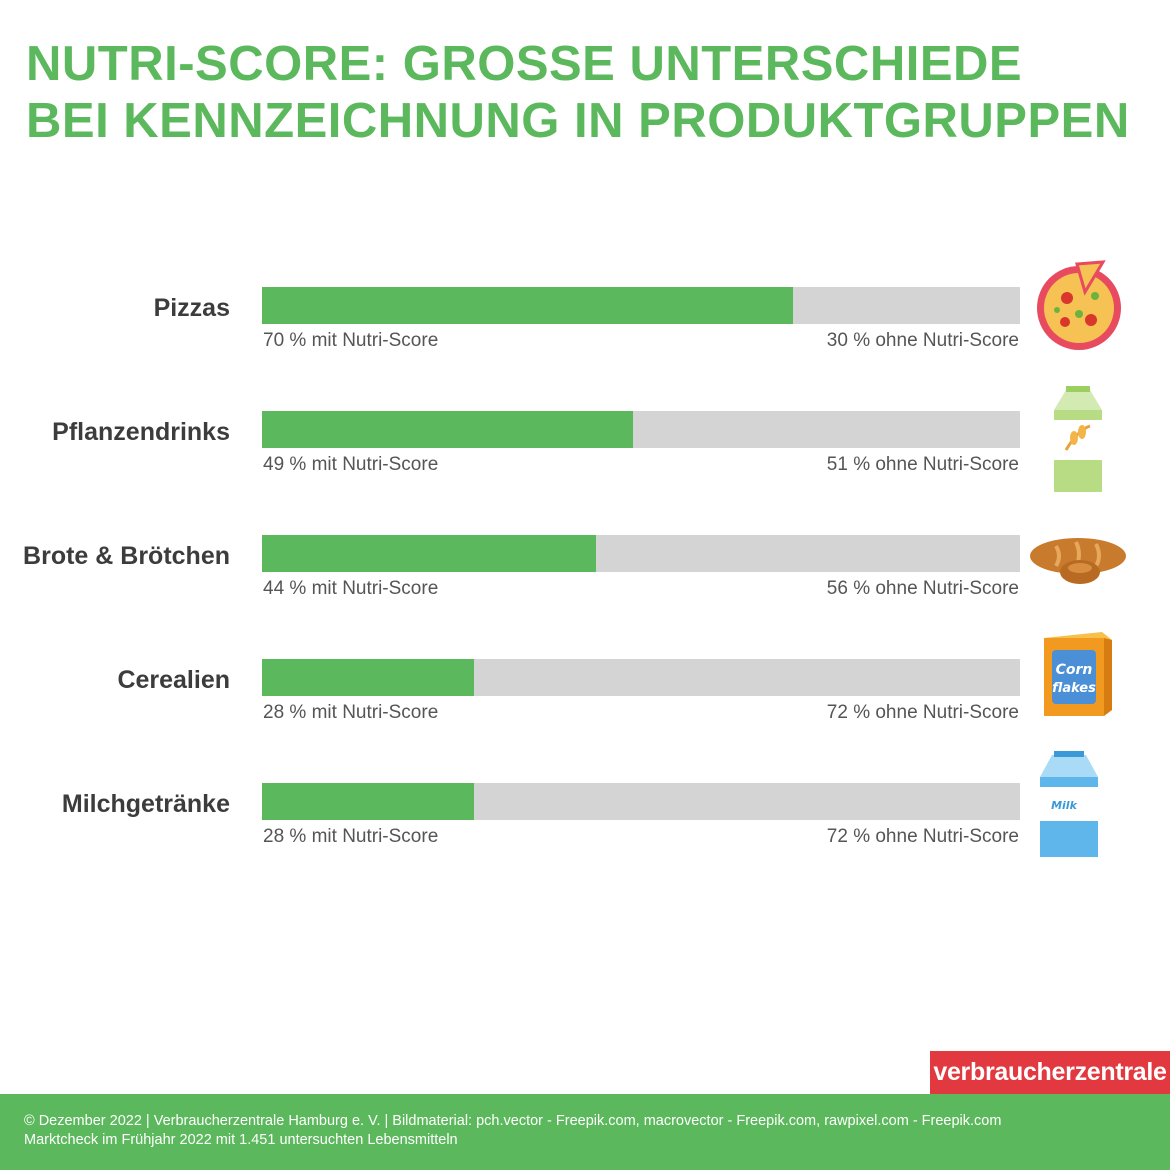 The height and width of the screenshot is (1170, 1170). I want to click on milk-carton-icon: Milk, so click(1069, 807).